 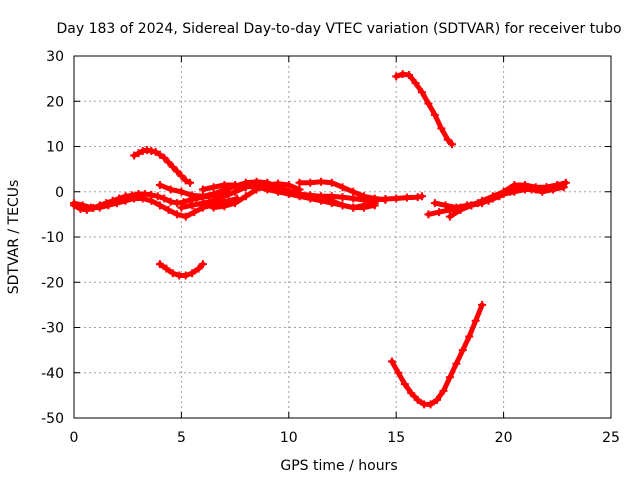 What do you see at coordinates (52, 329) in the screenshot?
I see `y-tick-label: -30` at bounding box center [52, 329].